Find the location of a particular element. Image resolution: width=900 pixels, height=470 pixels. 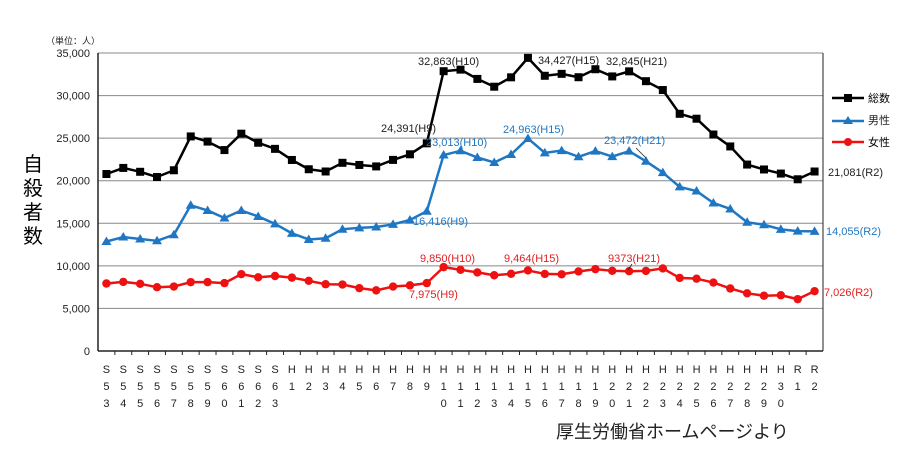

legend-label-total: 総数 is located at coordinates (879, 98).